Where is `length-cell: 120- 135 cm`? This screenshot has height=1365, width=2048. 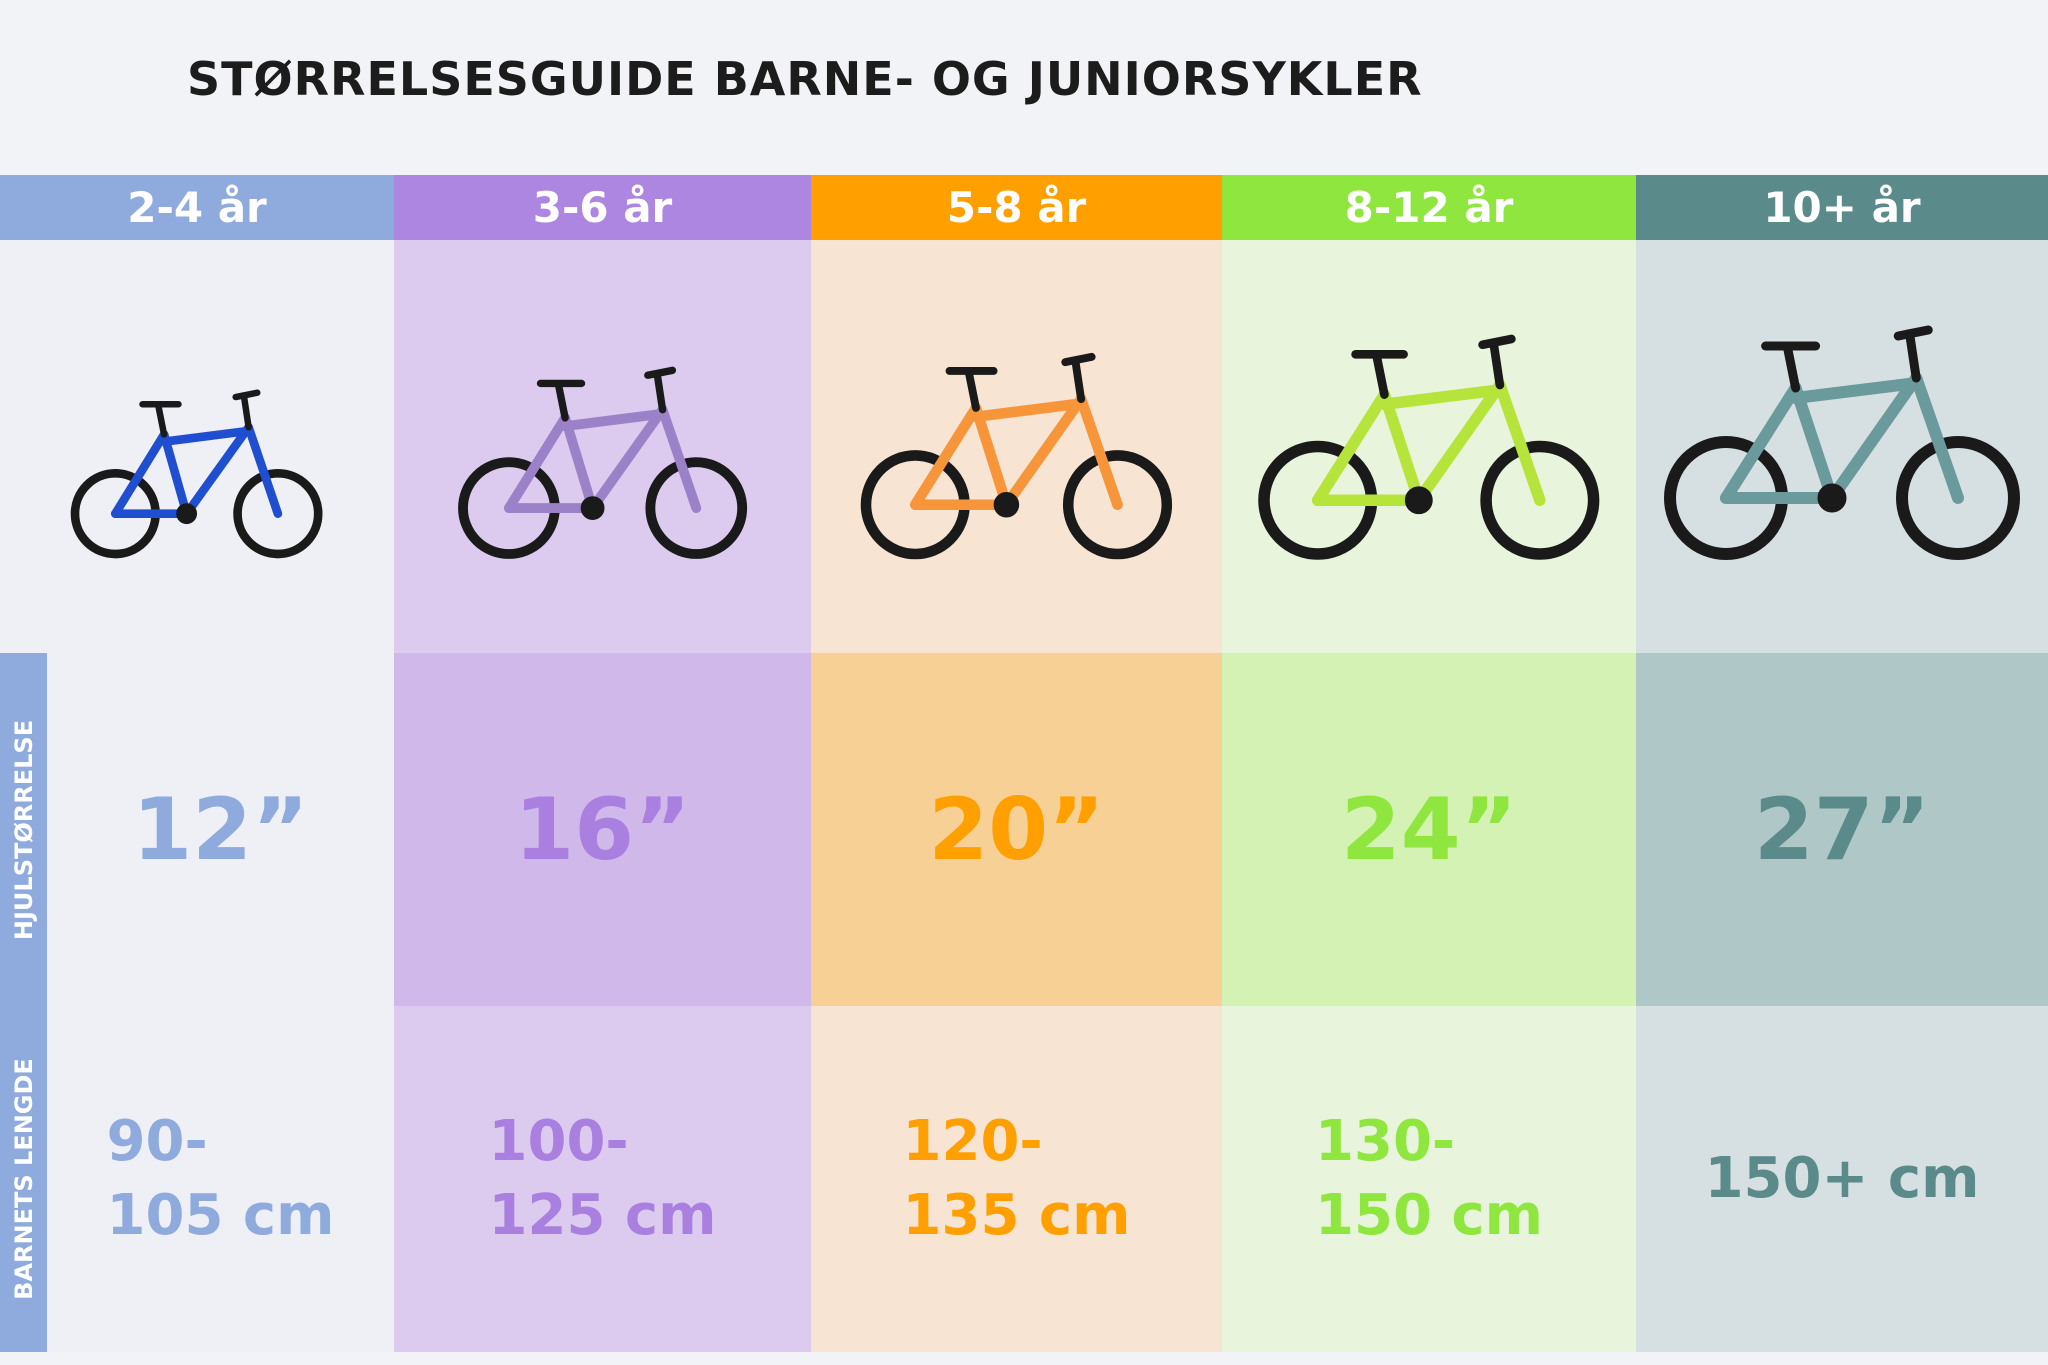 length-cell: 120- 135 cm is located at coordinates (1016, 1179).